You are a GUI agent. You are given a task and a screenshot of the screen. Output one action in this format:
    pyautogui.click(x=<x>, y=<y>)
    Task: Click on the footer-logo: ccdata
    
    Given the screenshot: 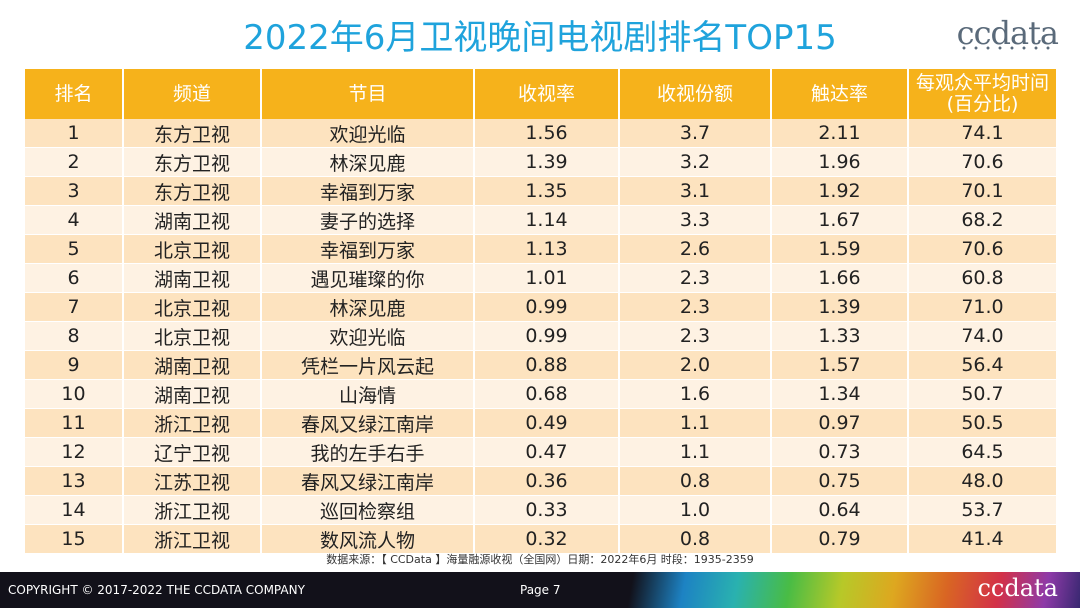 What is the action you would take?
    pyautogui.click(x=1017, y=588)
    